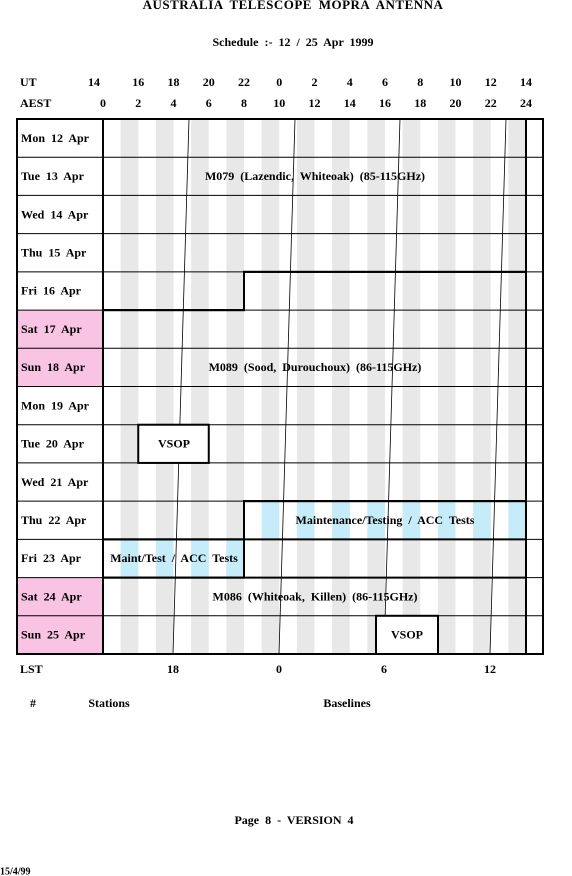 The width and height of the screenshot is (572, 876). What do you see at coordinates (54, 253) in the screenshot?
I see `day-label: Thu 15 Apr` at bounding box center [54, 253].